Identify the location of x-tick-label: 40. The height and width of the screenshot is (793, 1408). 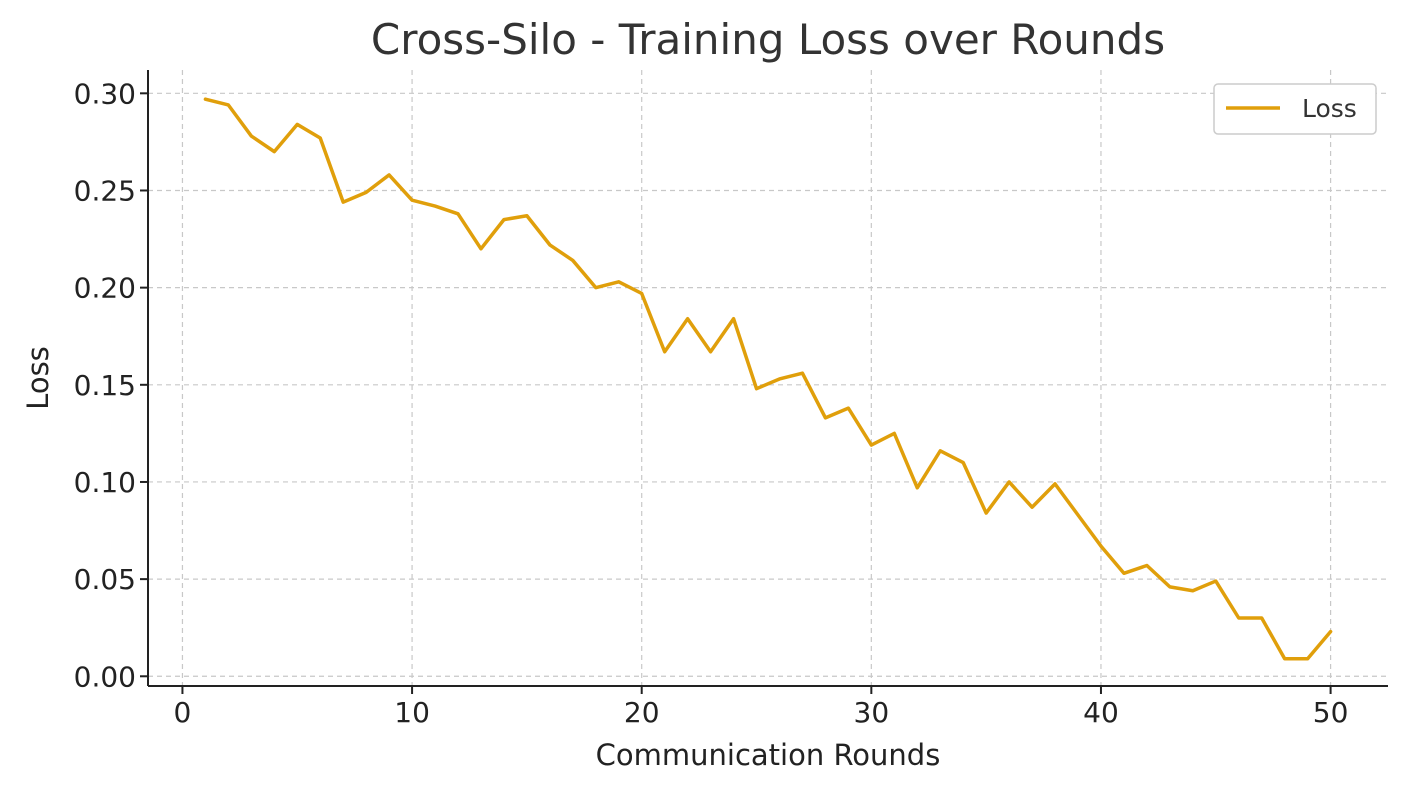
(1101, 712).